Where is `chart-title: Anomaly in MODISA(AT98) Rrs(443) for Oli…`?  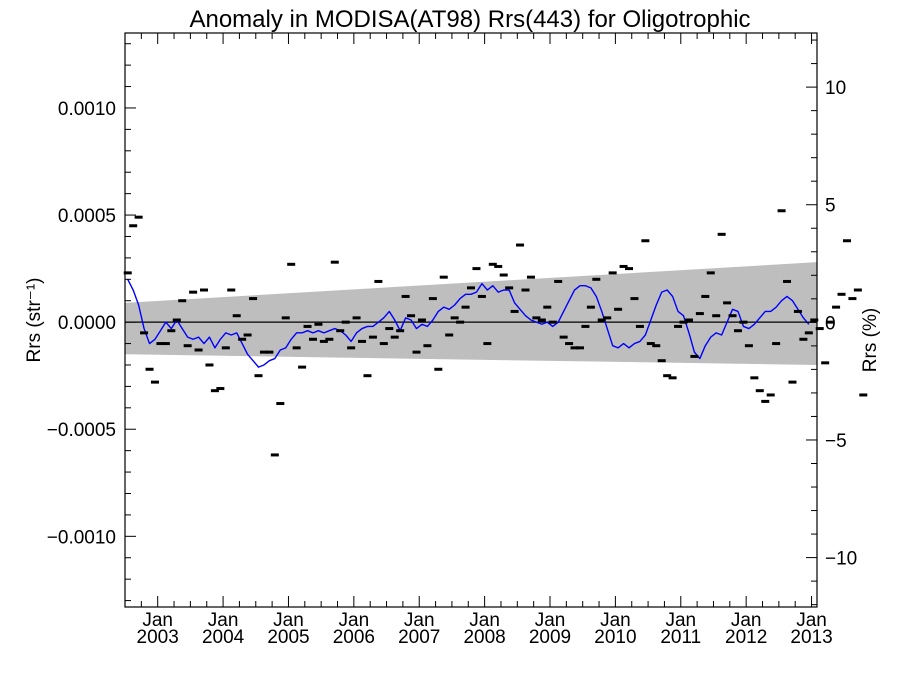
chart-title: Anomaly in MODISA(AT98) Rrs(443) for Oli… is located at coordinates (469, 19).